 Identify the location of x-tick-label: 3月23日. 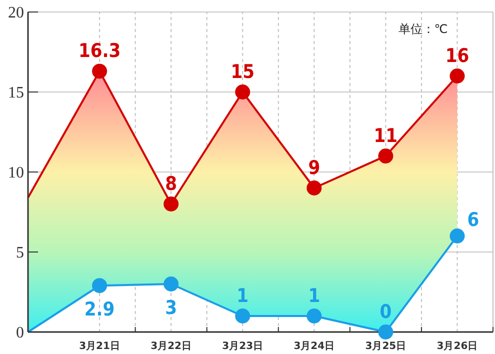
(243, 346).